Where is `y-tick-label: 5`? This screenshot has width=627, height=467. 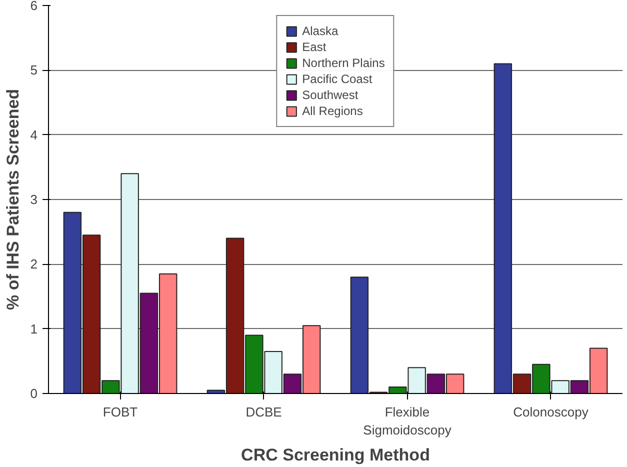 y-tick-label: 5 is located at coordinates (34, 70).